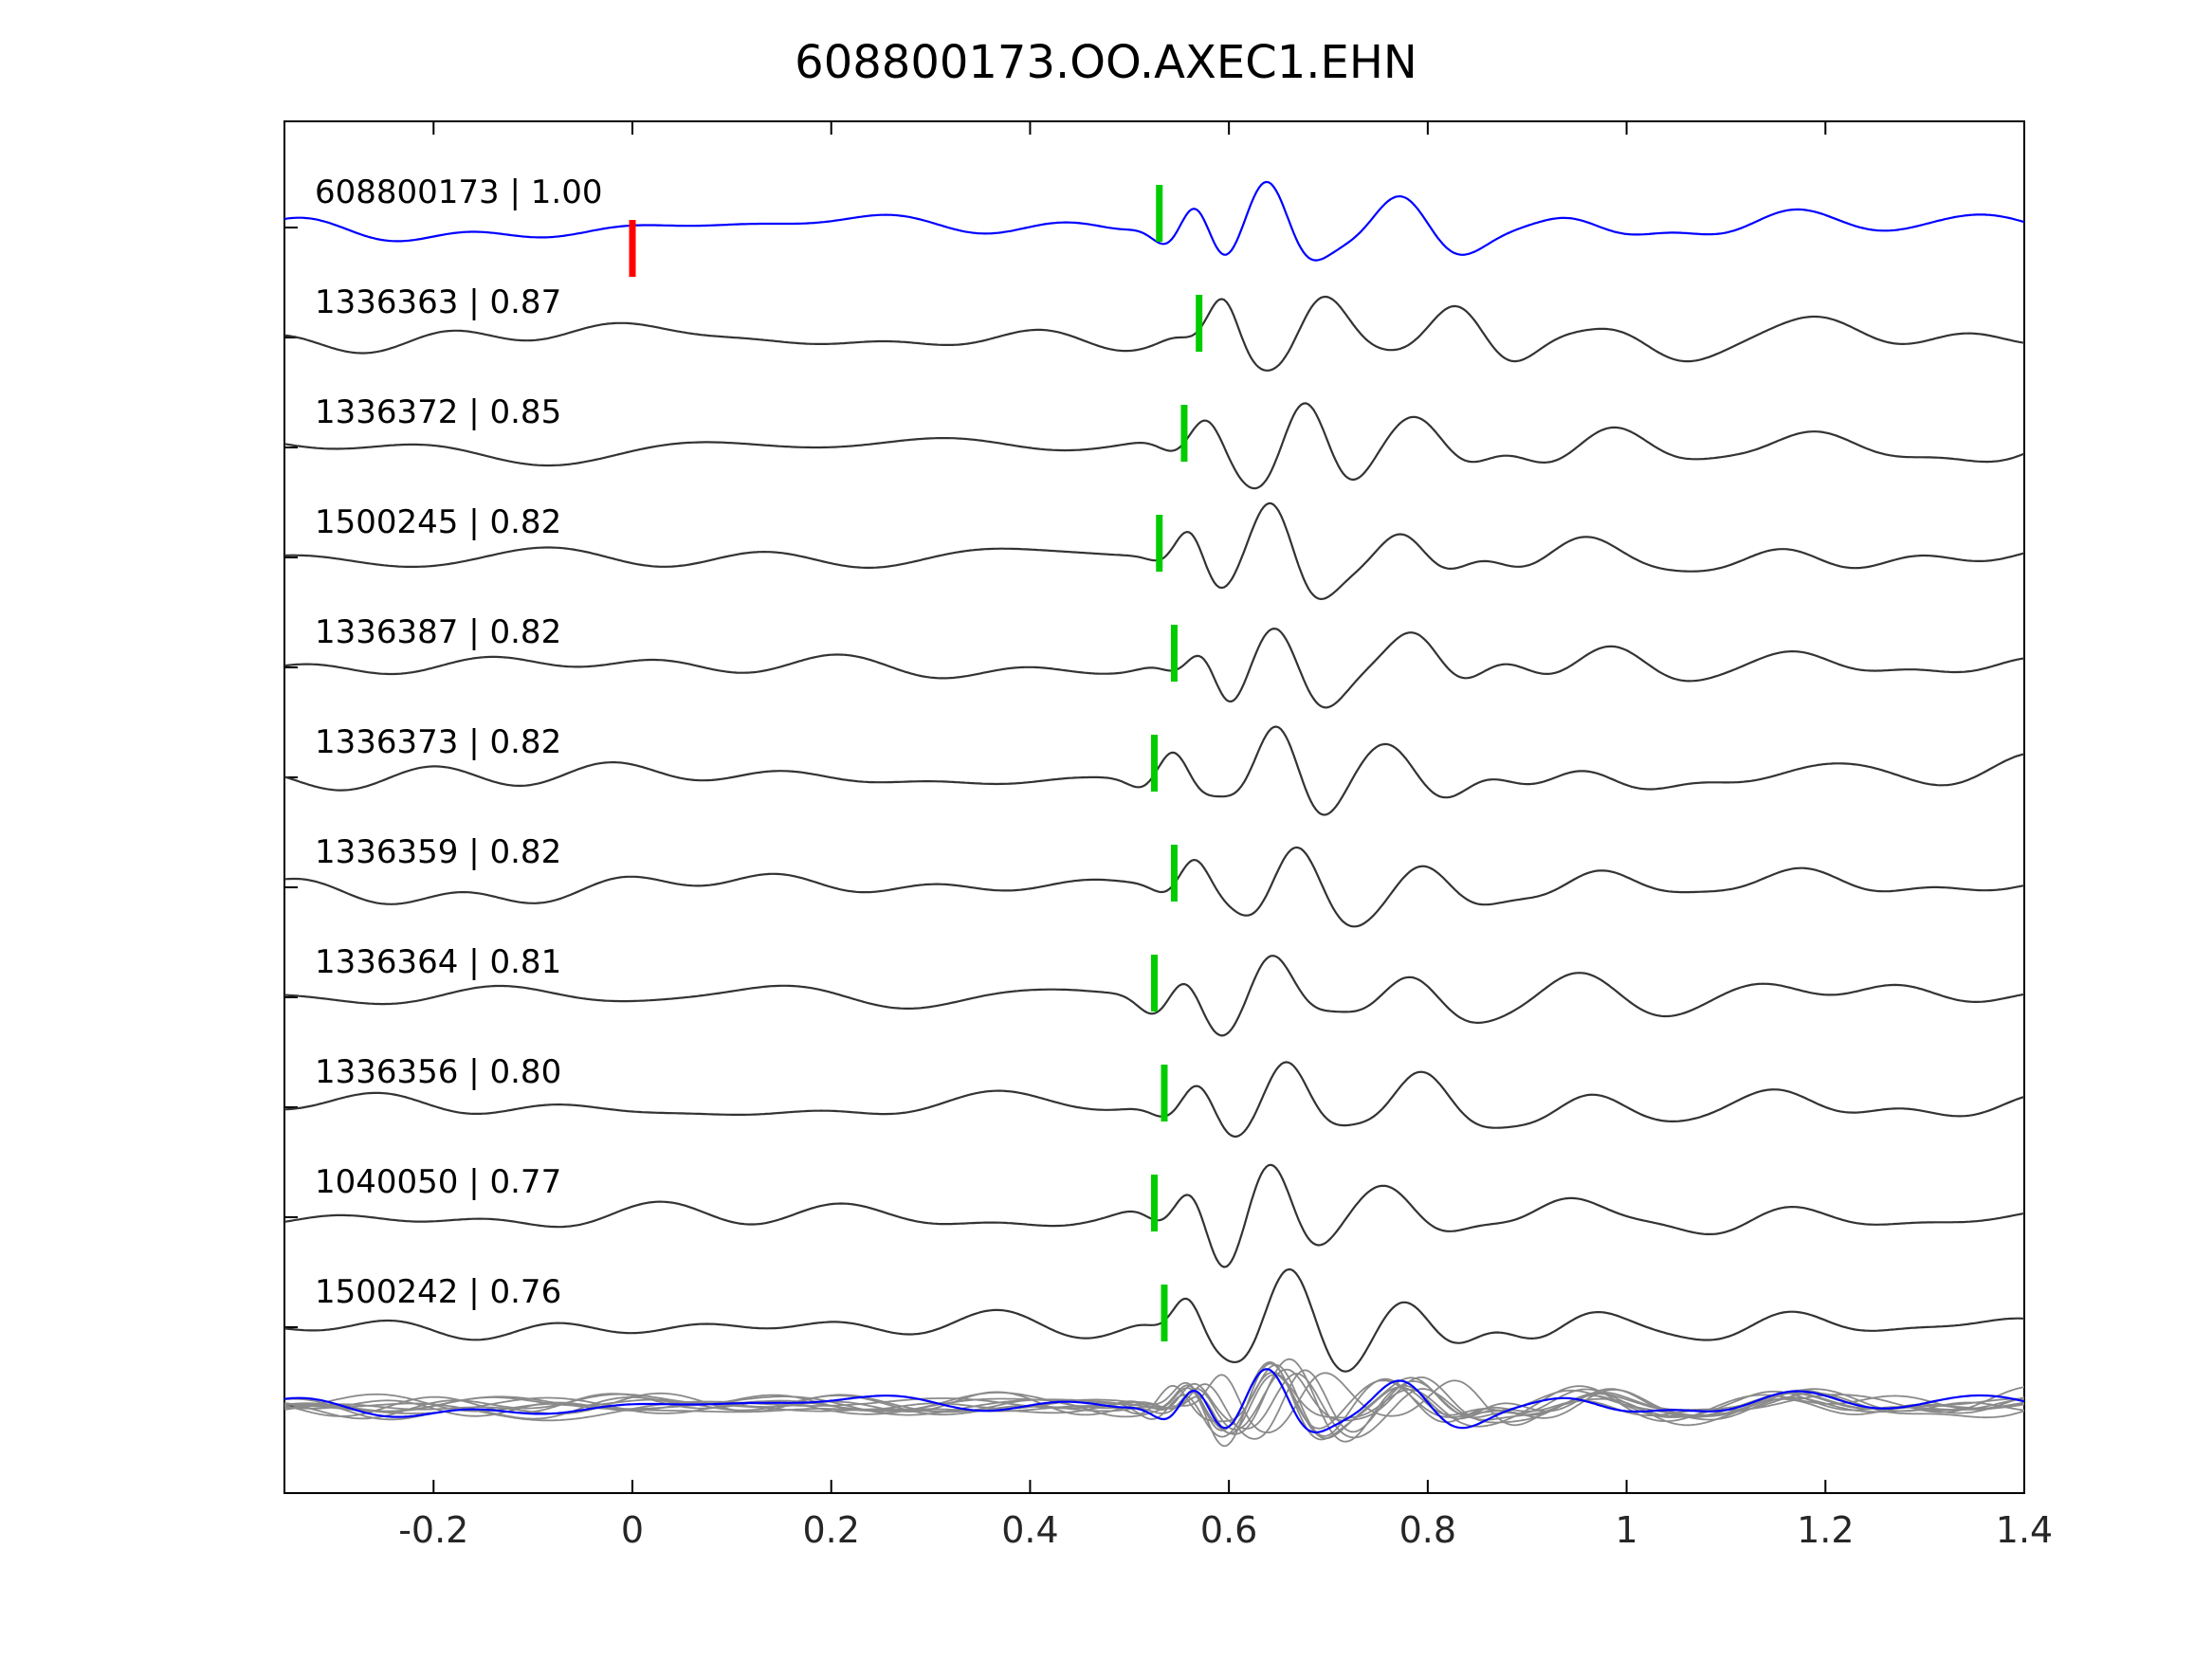 This screenshot has width=2212, height=1659. What do you see at coordinates (438, 522) in the screenshot?
I see `trace-label: 1500245 | 0.82` at bounding box center [438, 522].